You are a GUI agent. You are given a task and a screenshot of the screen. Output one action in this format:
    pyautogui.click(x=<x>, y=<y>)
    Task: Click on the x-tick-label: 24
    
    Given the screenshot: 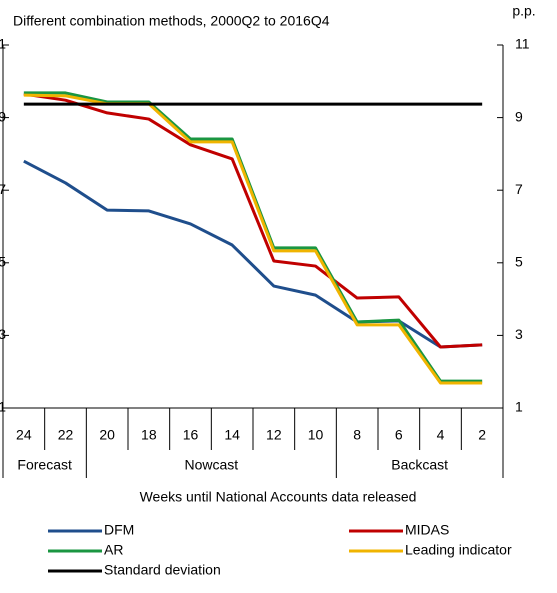 What is the action you would take?
    pyautogui.click(x=24, y=435)
    